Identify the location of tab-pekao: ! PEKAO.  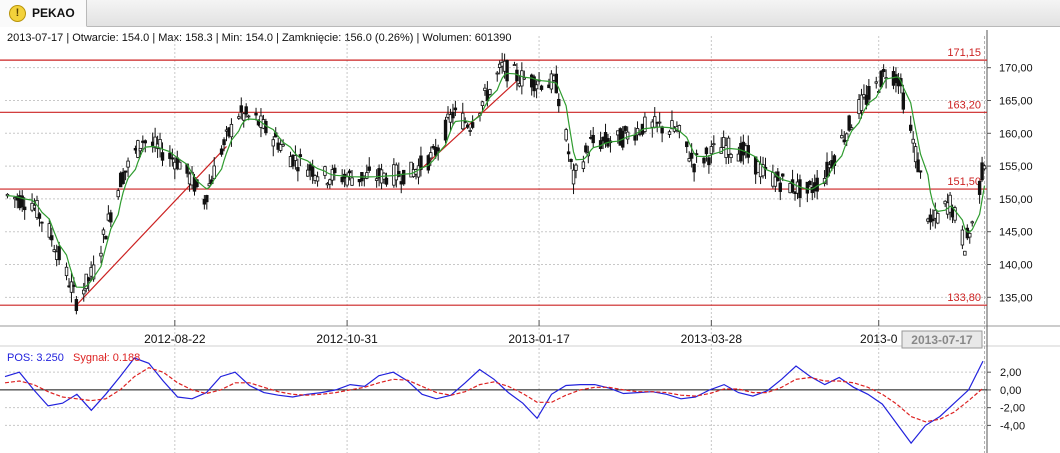
(43, 13).